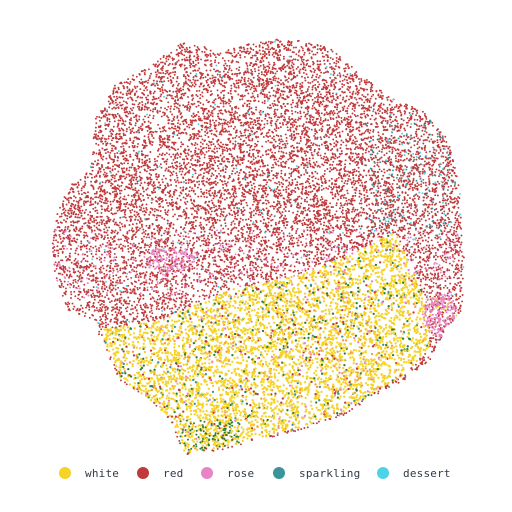 The height and width of the screenshot is (512, 512). Describe the element at coordinates (439, 173) in the screenshot. I see `point-sparkling` at that location.